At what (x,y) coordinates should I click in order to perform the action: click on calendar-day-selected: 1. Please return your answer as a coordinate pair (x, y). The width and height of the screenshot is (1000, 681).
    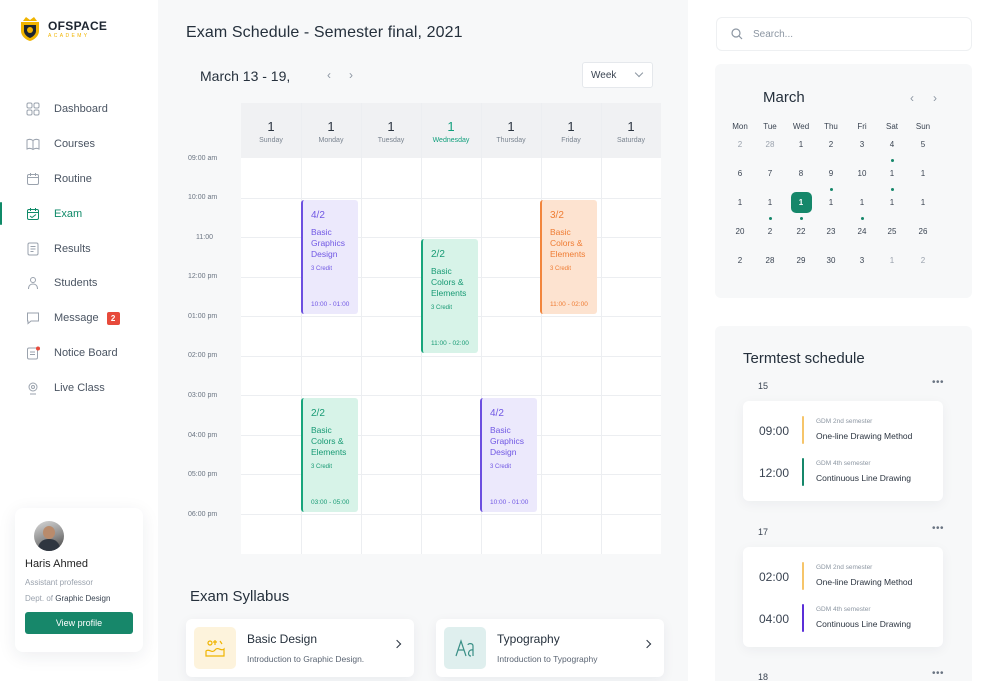
    Looking at the image, I should click on (801, 202).